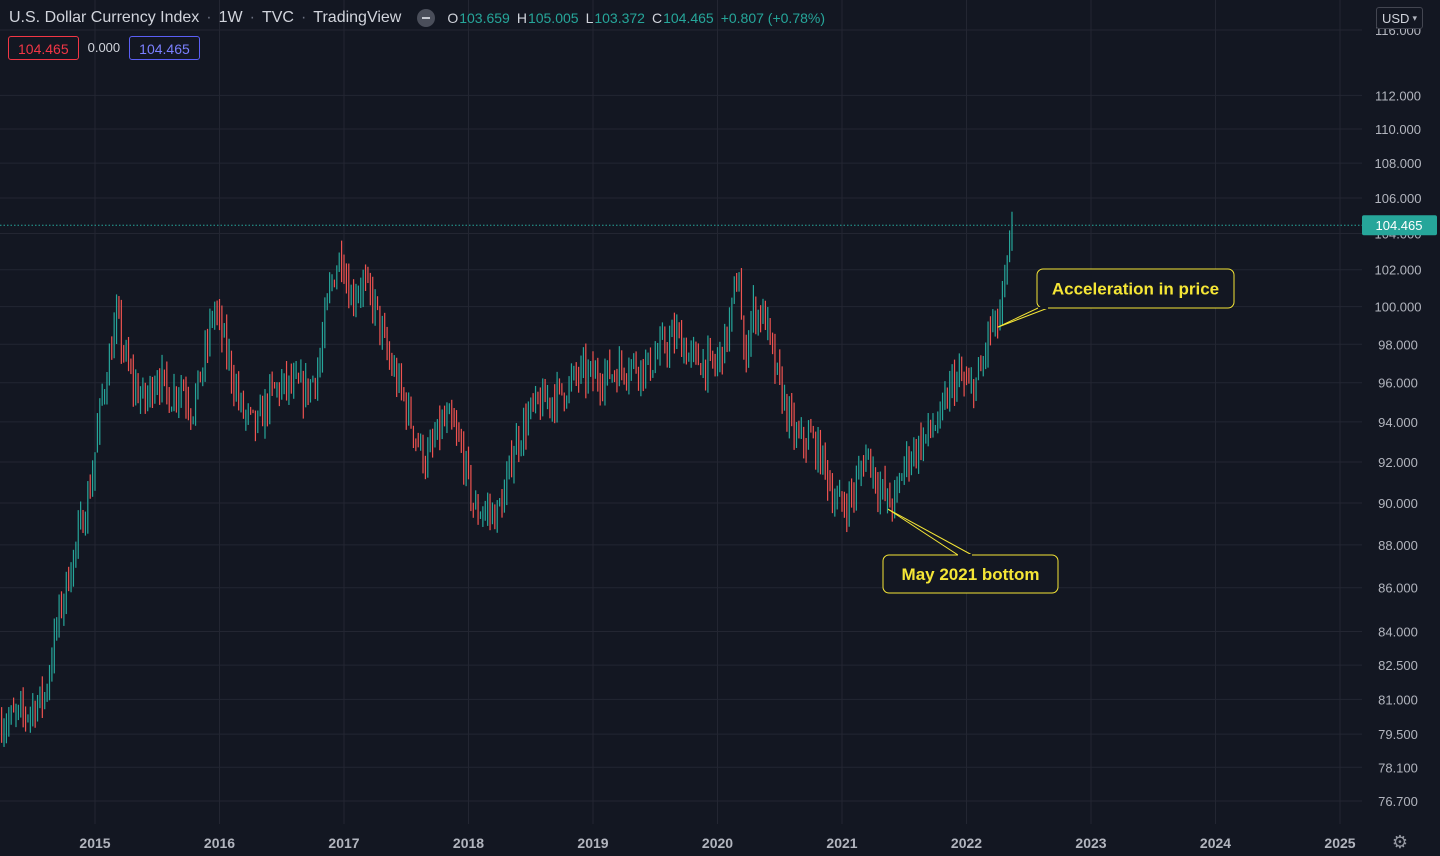 The image size is (1440, 856). What do you see at coordinates (772, 18) in the screenshot?
I see `change-value: +0.807 (+0.78%)` at bounding box center [772, 18].